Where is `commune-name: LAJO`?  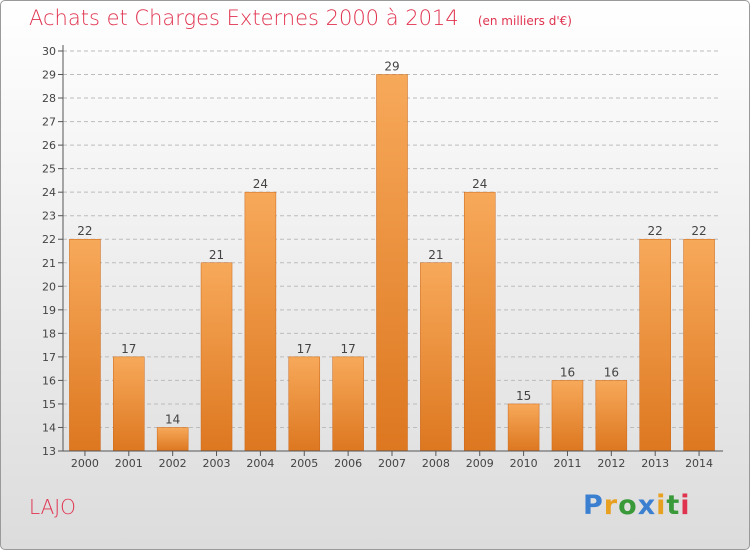
commune-name: LAJO is located at coordinates (52, 507).